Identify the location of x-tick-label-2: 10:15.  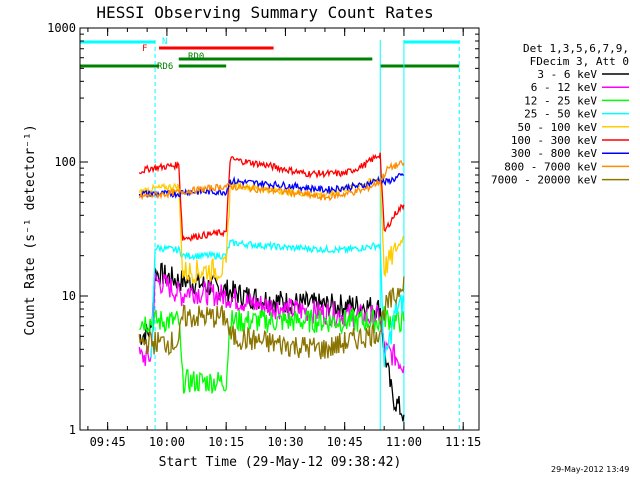
(226, 442).